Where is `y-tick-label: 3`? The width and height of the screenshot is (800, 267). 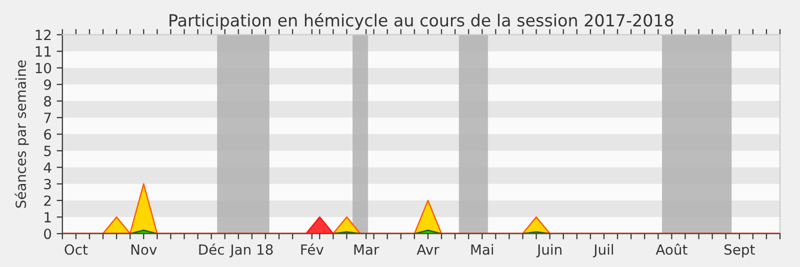
y-tick-label: 3 is located at coordinates (47, 184).